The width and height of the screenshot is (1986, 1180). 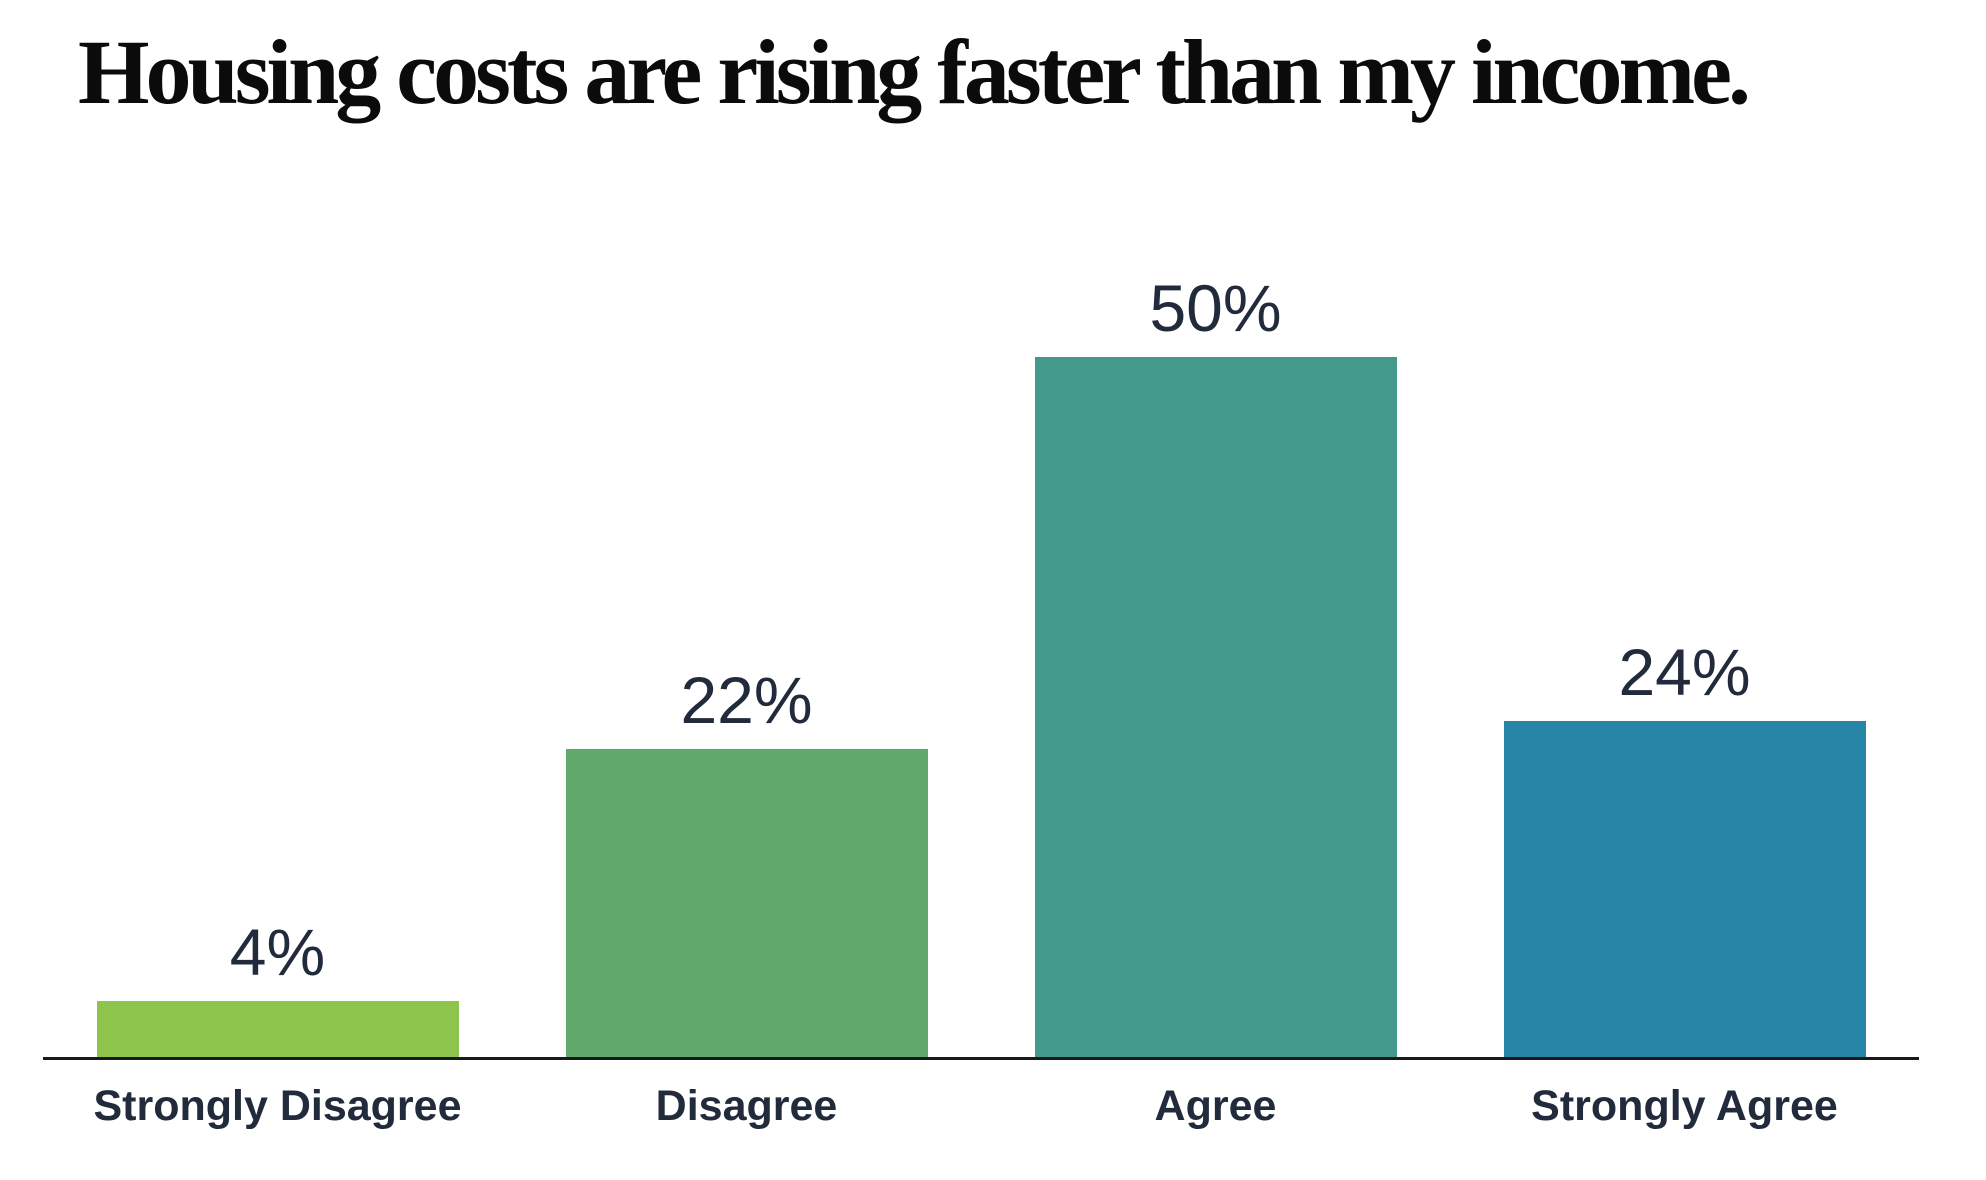 What do you see at coordinates (746, 700) in the screenshot?
I see `bar-value-label: 22%` at bounding box center [746, 700].